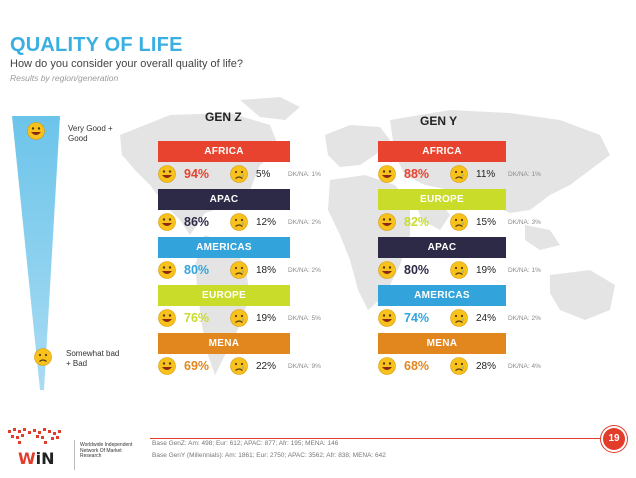  Describe the element at coordinates (486, 174) in the screenshot. I see `bad-percentage: 11%` at that location.